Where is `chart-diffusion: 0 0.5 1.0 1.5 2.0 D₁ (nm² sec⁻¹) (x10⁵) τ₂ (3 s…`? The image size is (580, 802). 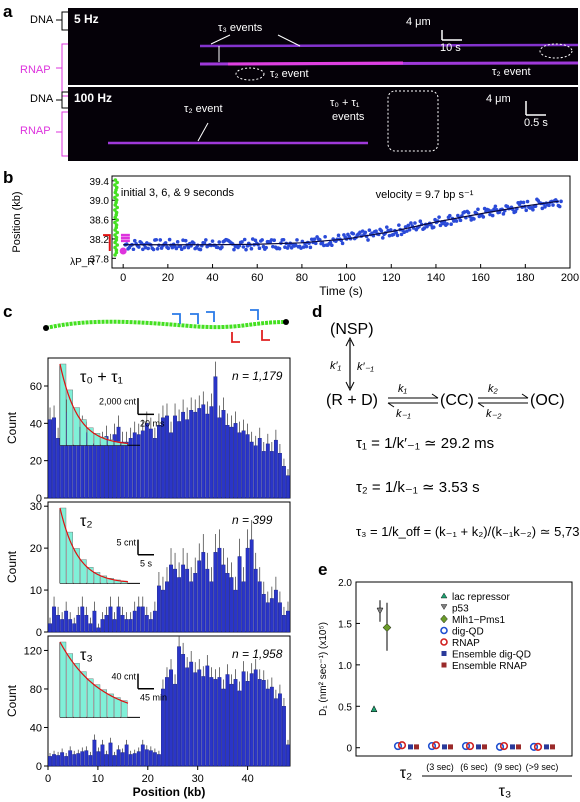 chart-diffusion: 0 0.5 1.0 1.5 2.0 D₁ (nm² sec⁻¹) (x10⁵) τ₂ (3 s… is located at coordinates (445, 689).